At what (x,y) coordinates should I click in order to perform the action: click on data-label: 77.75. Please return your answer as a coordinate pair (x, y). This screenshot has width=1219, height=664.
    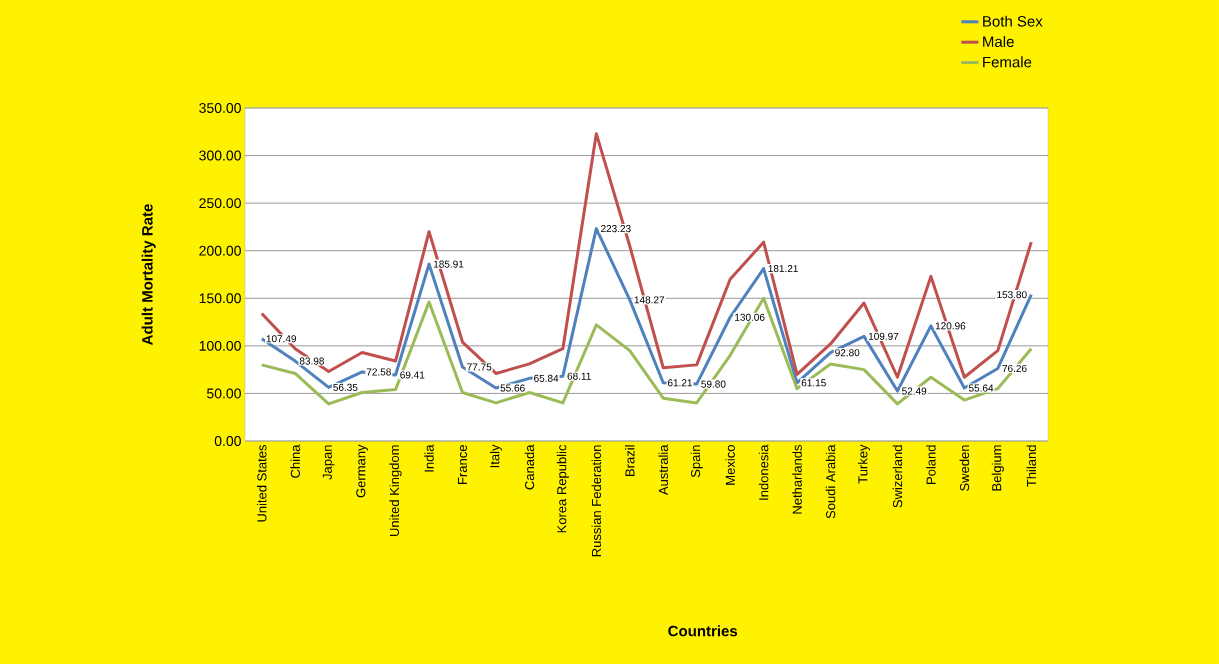
    Looking at the image, I should click on (479, 367).